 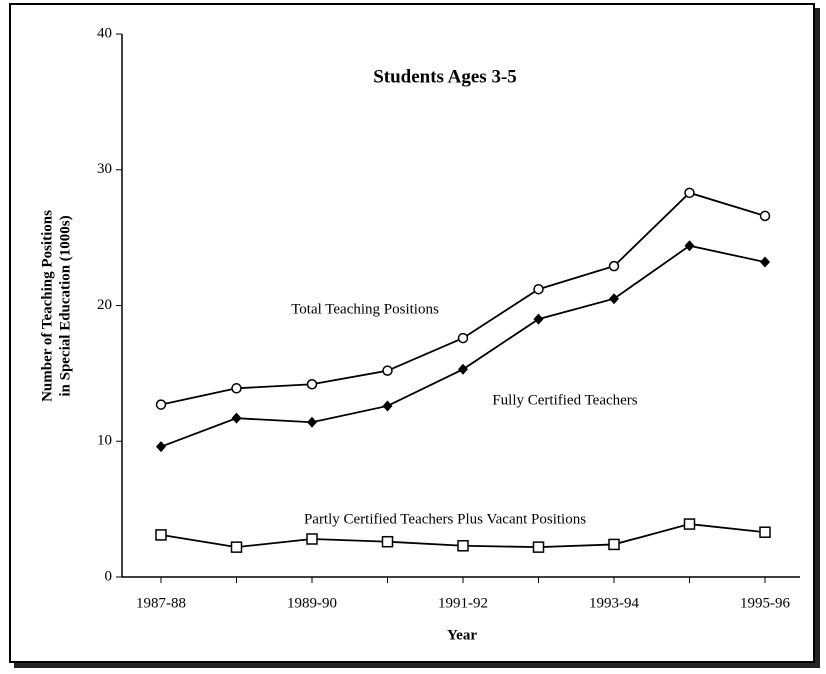 What do you see at coordinates (463, 603) in the screenshot?
I see `x-tick-label: 1991-92` at bounding box center [463, 603].